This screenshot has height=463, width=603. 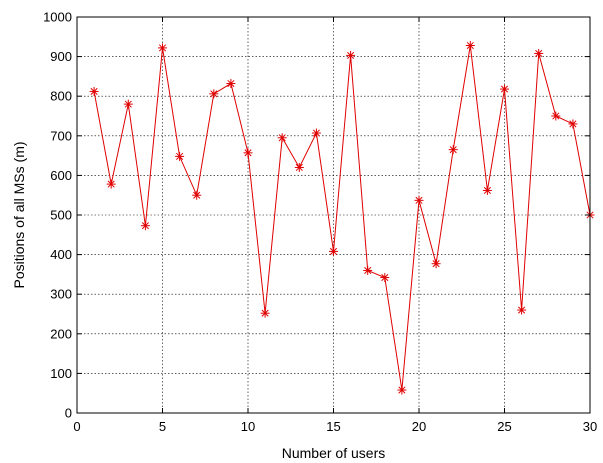 I want to click on y-axis-label: Positions of all MSs (m), so click(x=19, y=214).